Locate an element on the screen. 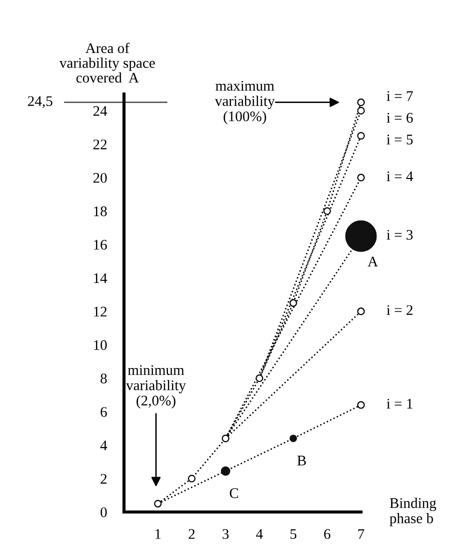 The image size is (449, 556). annotation: A is located at coordinates (373, 261).